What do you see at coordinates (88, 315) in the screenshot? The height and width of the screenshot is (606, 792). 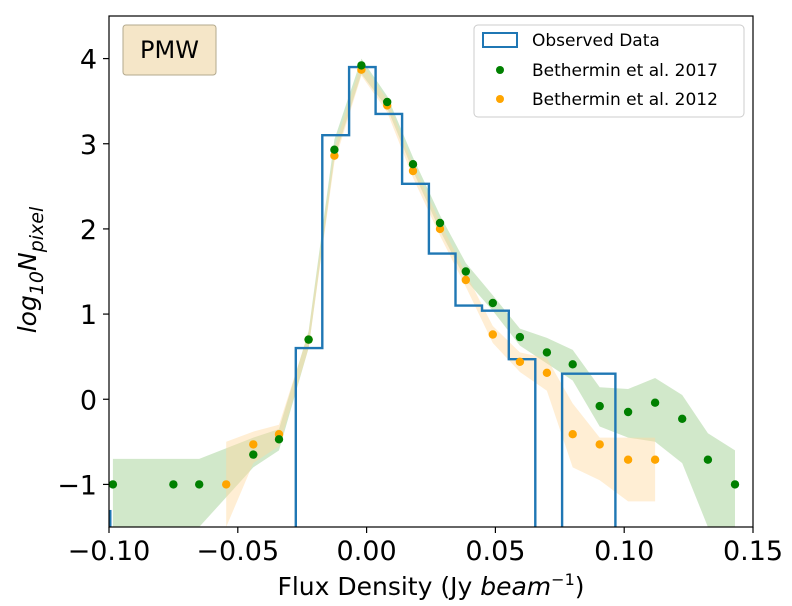 I see `y-tick-label: 1` at bounding box center [88, 315].